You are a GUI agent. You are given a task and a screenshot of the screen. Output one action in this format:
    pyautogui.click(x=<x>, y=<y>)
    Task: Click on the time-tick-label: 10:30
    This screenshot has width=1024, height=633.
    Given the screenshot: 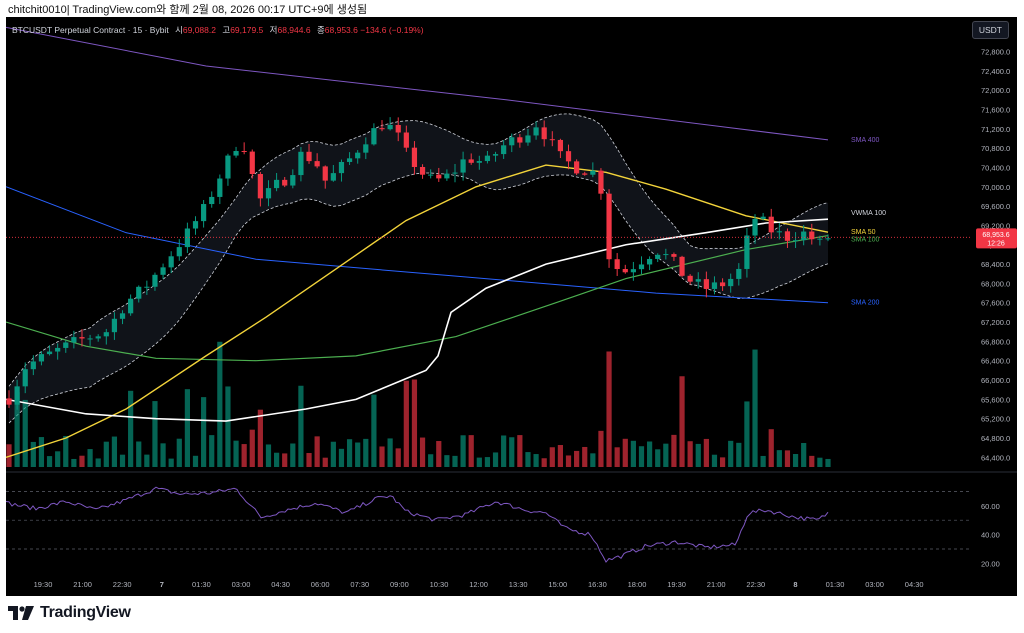 What is the action you would take?
    pyautogui.click(x=439, y=584)
    